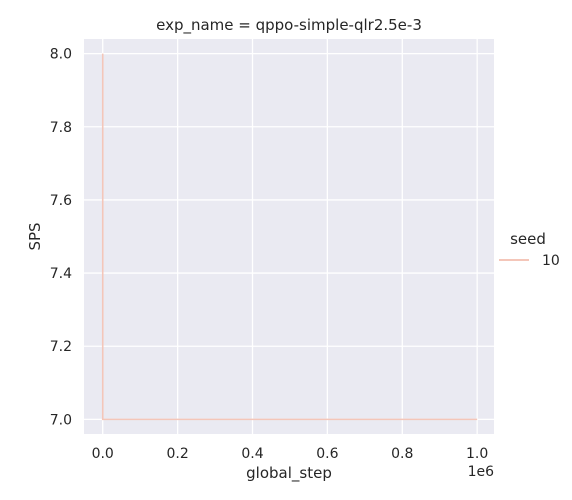 The width and height of the screenshot is (572, 500). I want to click on y-tick-label: 7.2, so click(61, 347).